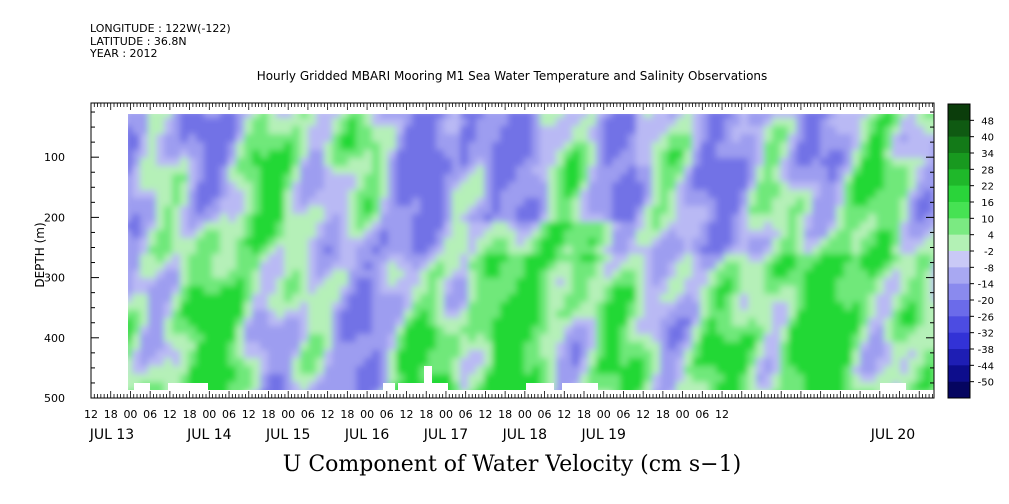 The image size is (1009, 504). What do you see at coordinates (987, 170) in the screenshot?
I see `colorbar-label: 28` at bounding box center [987, 170].